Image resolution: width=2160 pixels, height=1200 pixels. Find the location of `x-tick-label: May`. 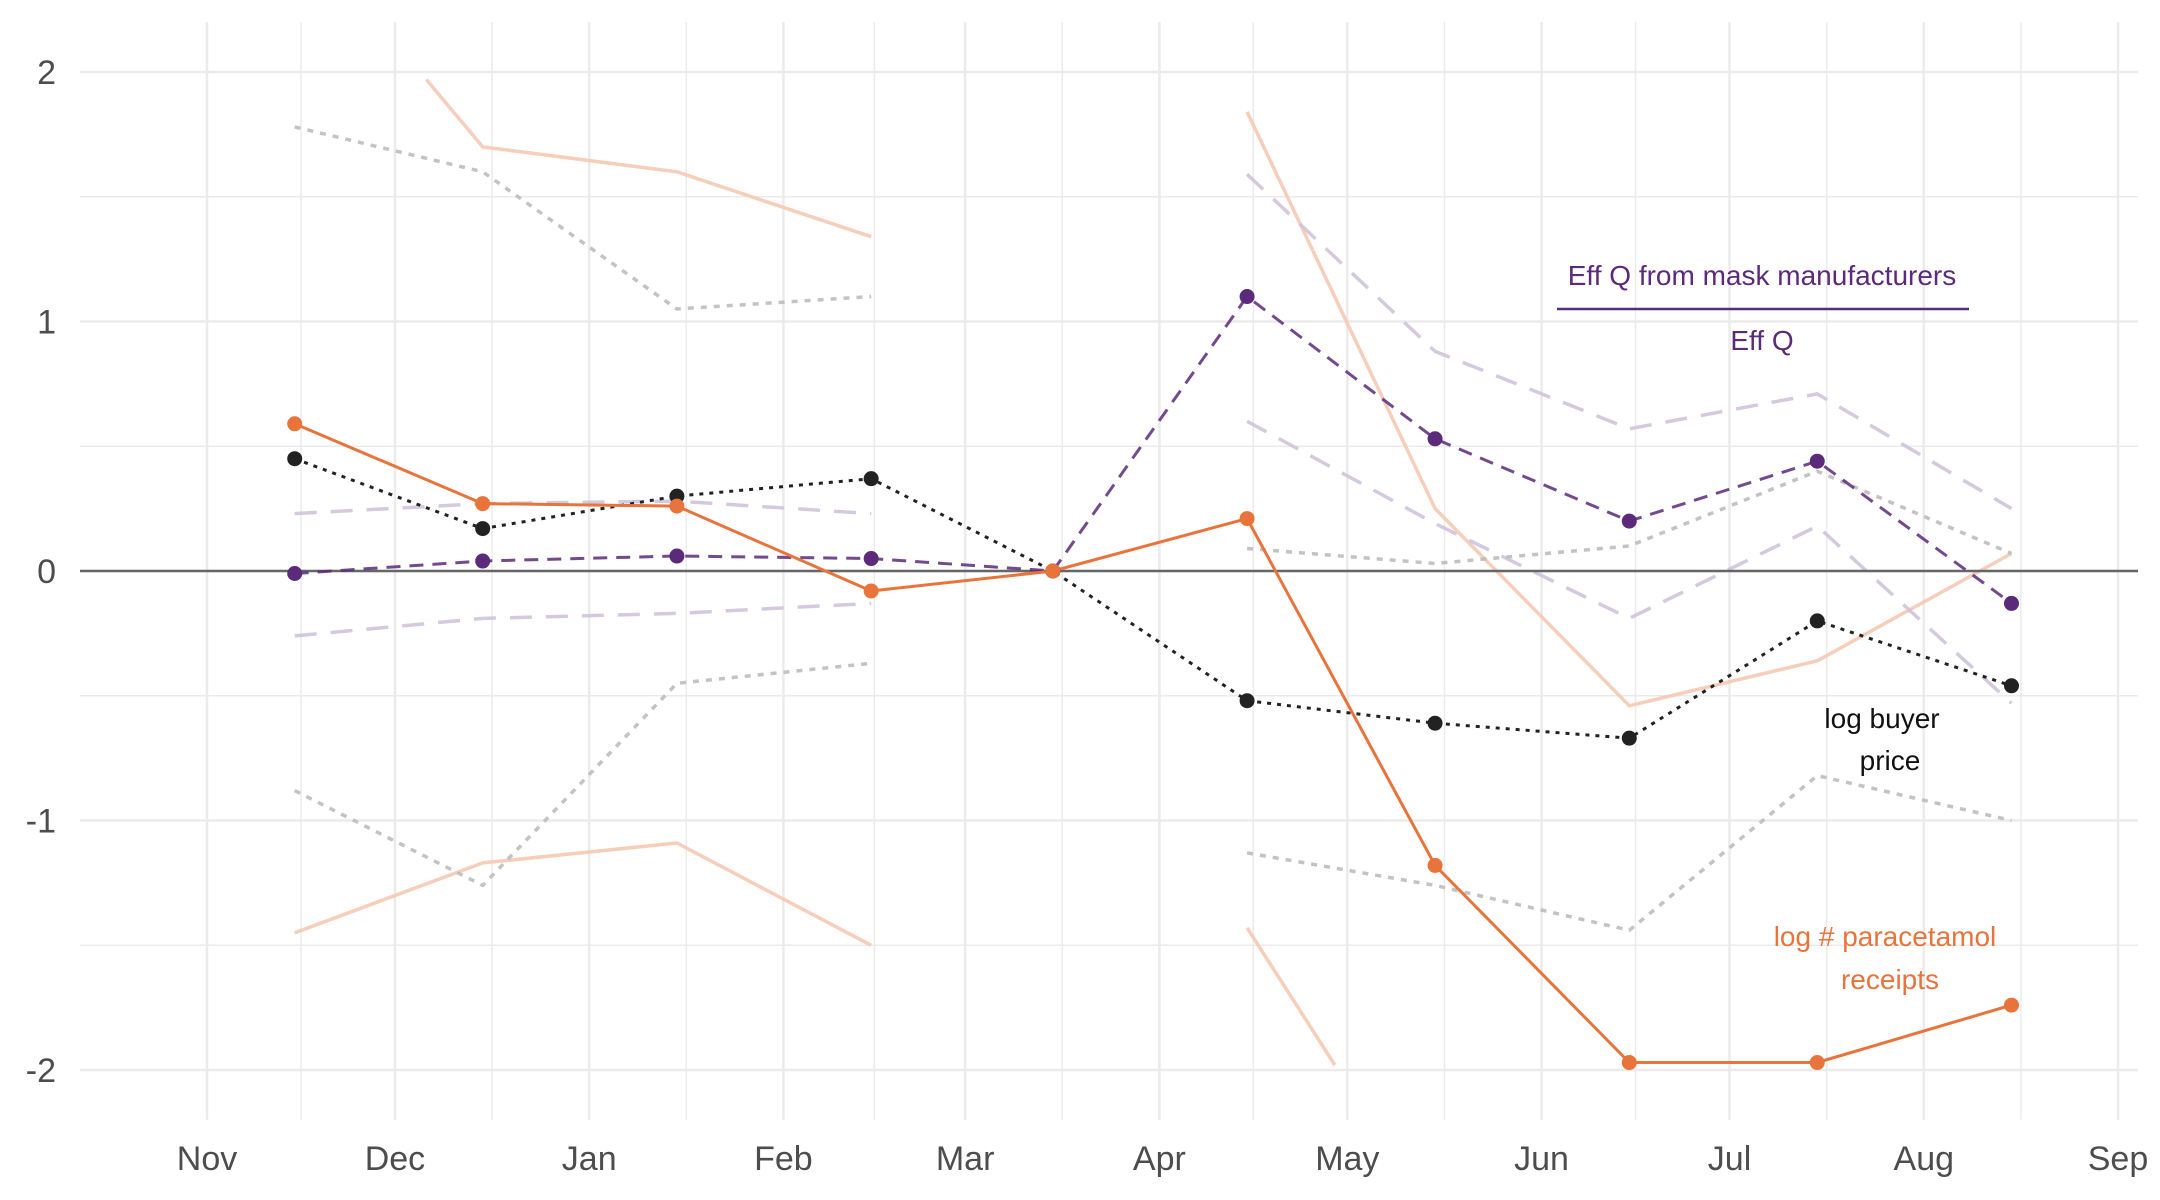

x-tick-label: May is located at coordinates (1347, 1159).